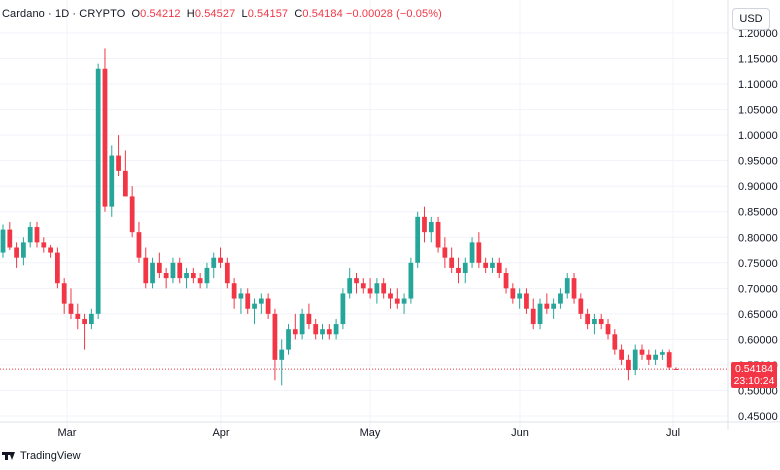 This screenshot has width=780, height=470. What do you see at coordinates (758, 187) in the screenshot?
I see `y-tick-label: 0.90000` at bounding box center [758, 187].